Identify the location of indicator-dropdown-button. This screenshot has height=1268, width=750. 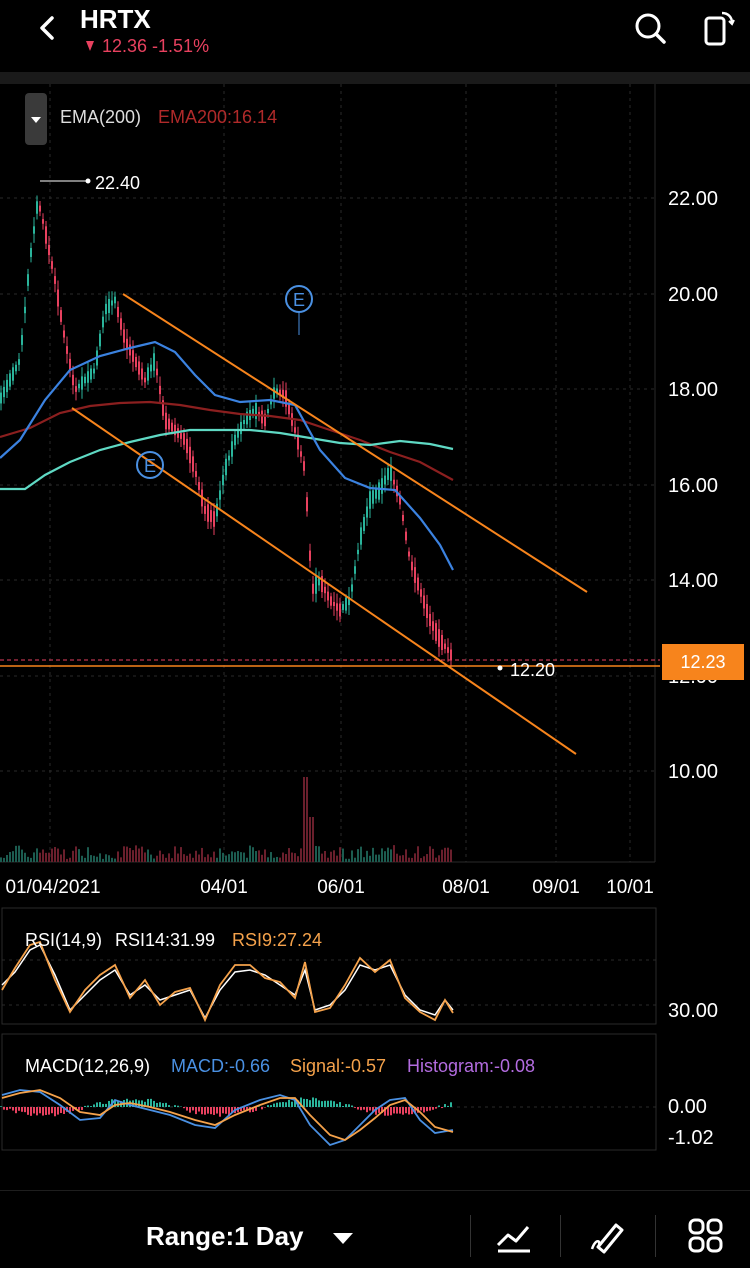
(36, 119).